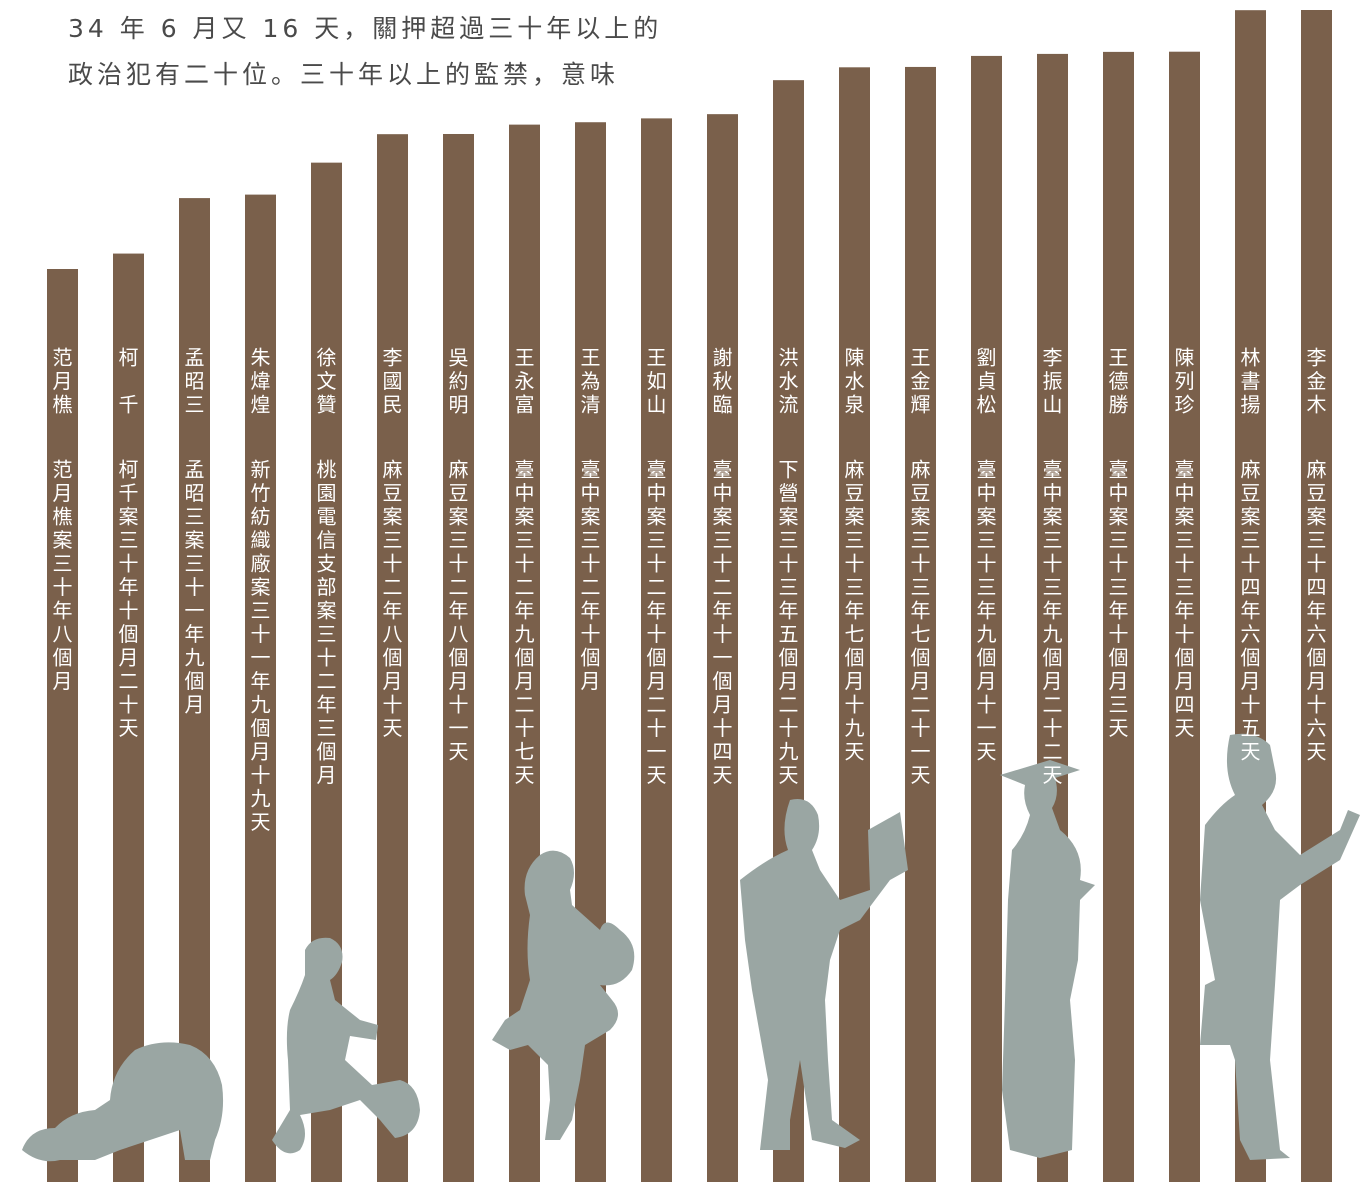 This screenshot has width=1368, height=1182. What do you see at coordinates (987, 381) in the screenshot?
I see `bar-name-15: 劉貞松` at bounding box center [987, 381].